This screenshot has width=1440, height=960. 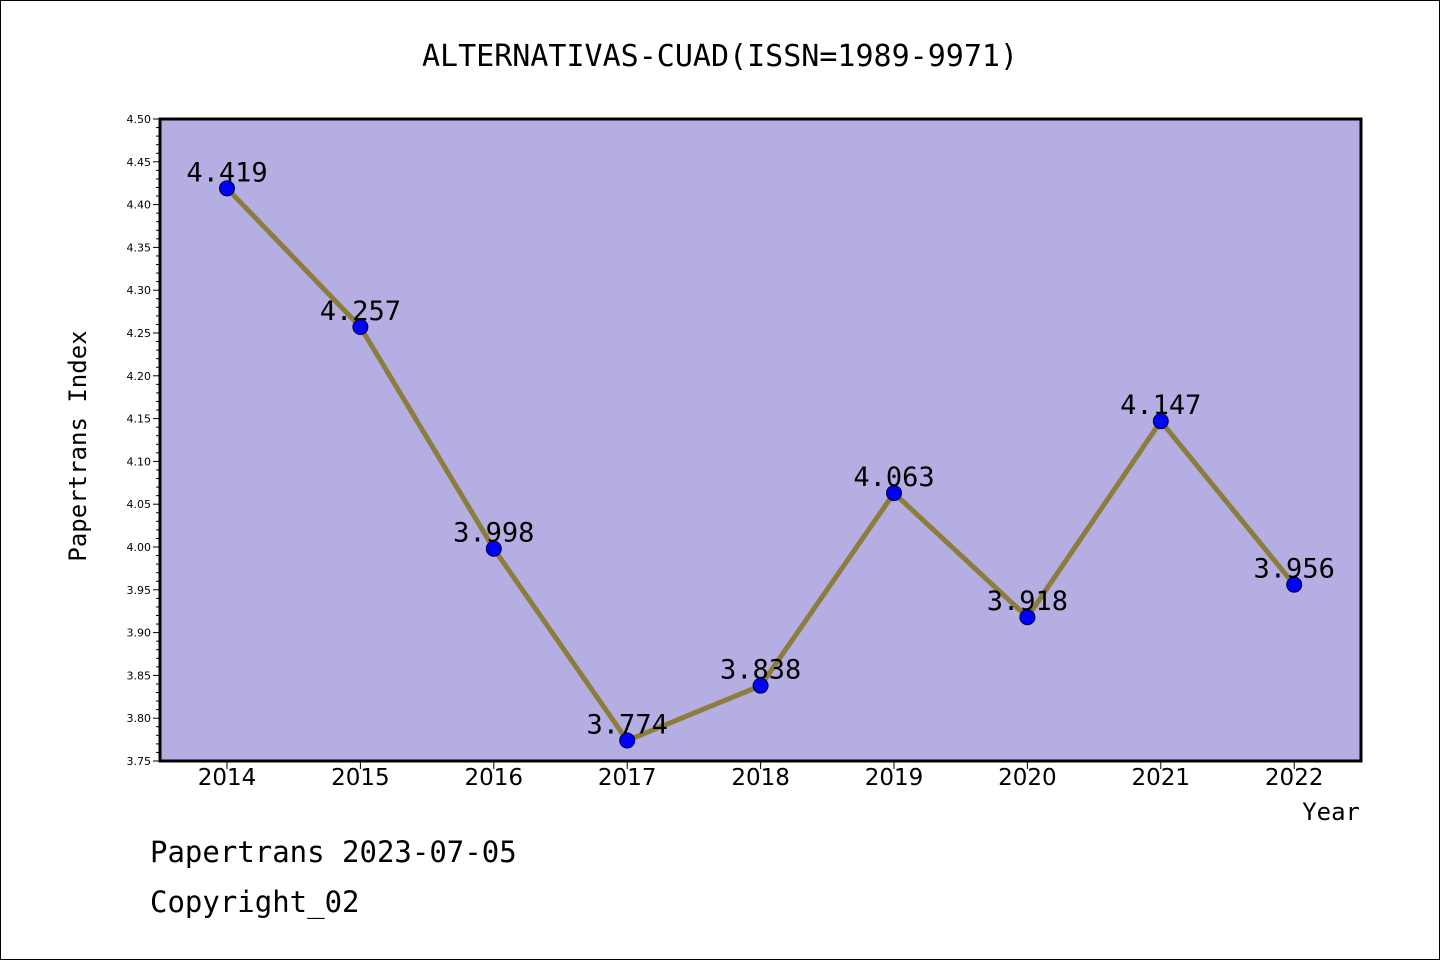 I want to click on data-label: 3.774, so click(x=627, y=724).